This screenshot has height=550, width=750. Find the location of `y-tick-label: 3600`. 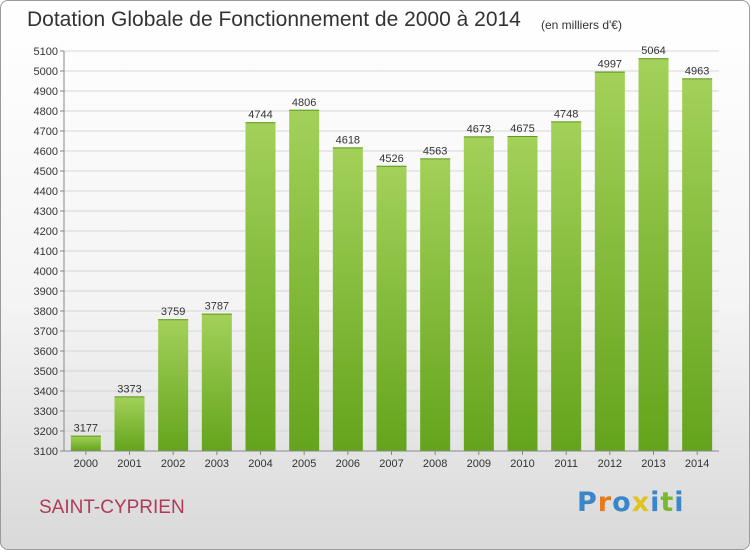

y-tick-label: 3600 is located at coordinates (46, 352).